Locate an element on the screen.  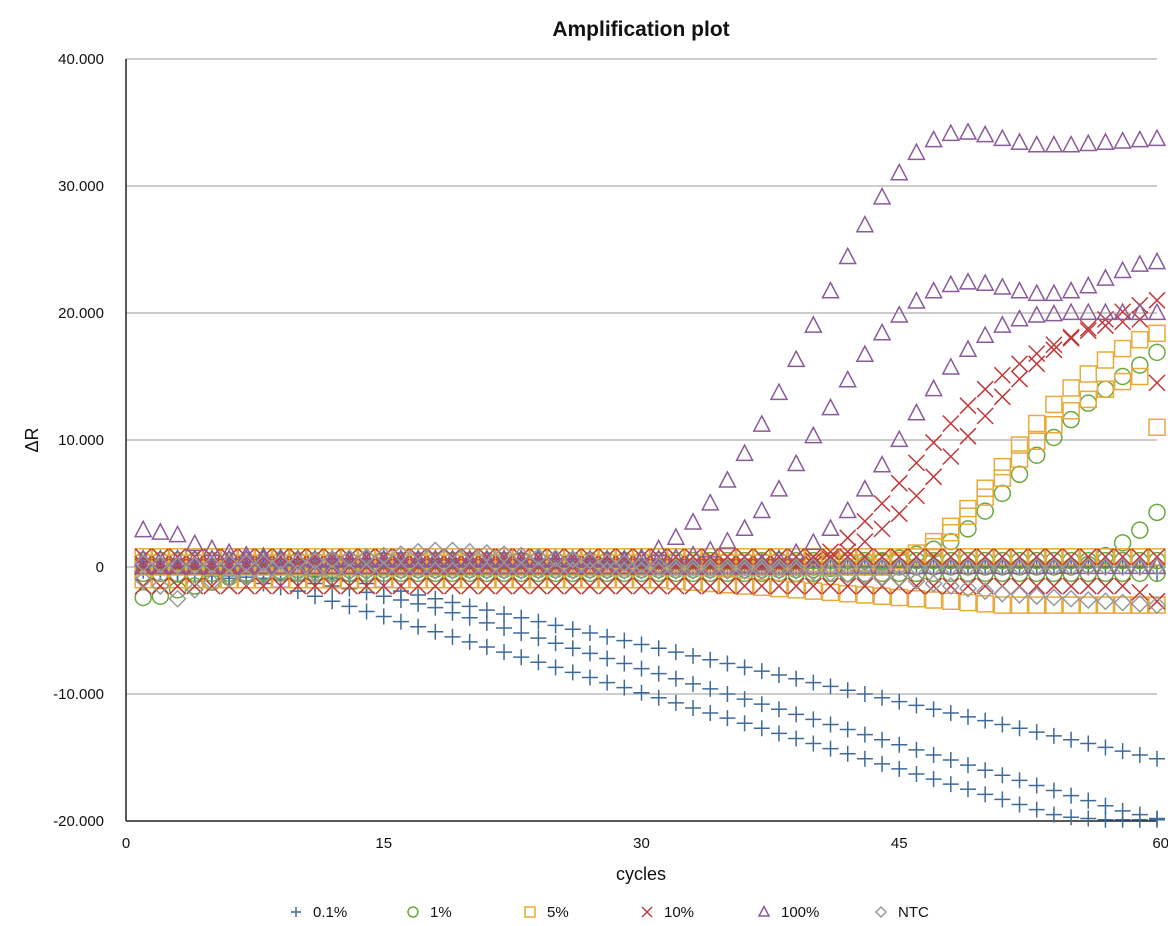
legend-label: NTC is located at coordinates (913, 912).